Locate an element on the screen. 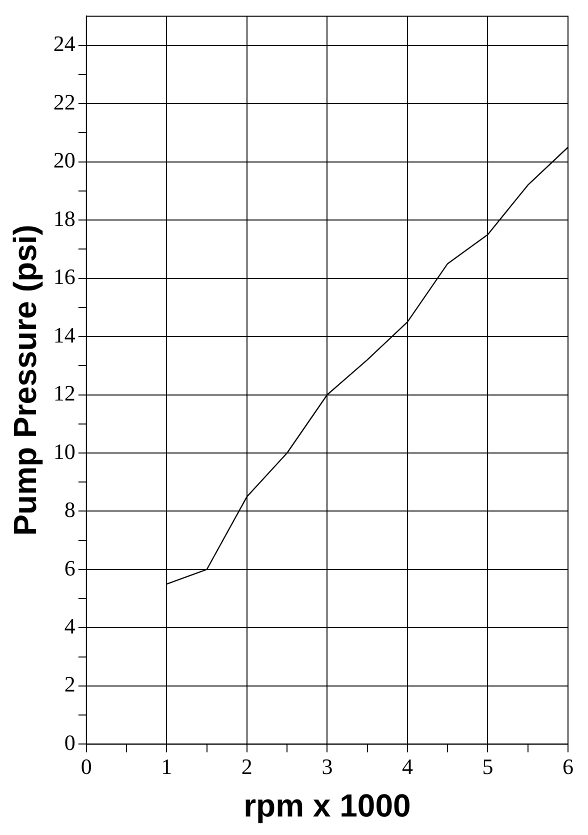 The width and height of the screenshot is (588, 835). y-tick-label: 18 is located at coordinates (64, 218).